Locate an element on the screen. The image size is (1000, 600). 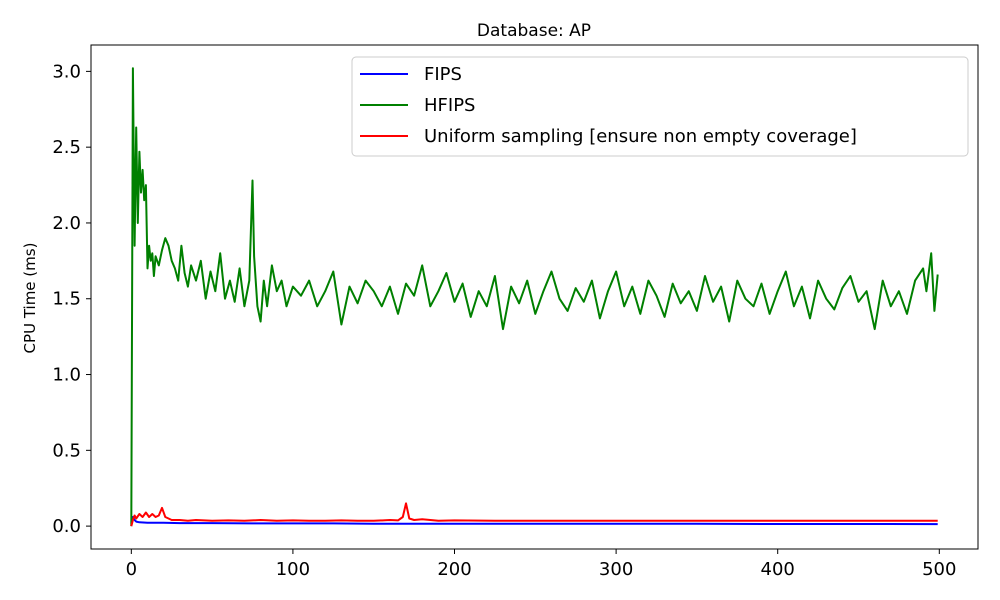
y-tick-label: 2.0 is located at coordinates (66, 223).